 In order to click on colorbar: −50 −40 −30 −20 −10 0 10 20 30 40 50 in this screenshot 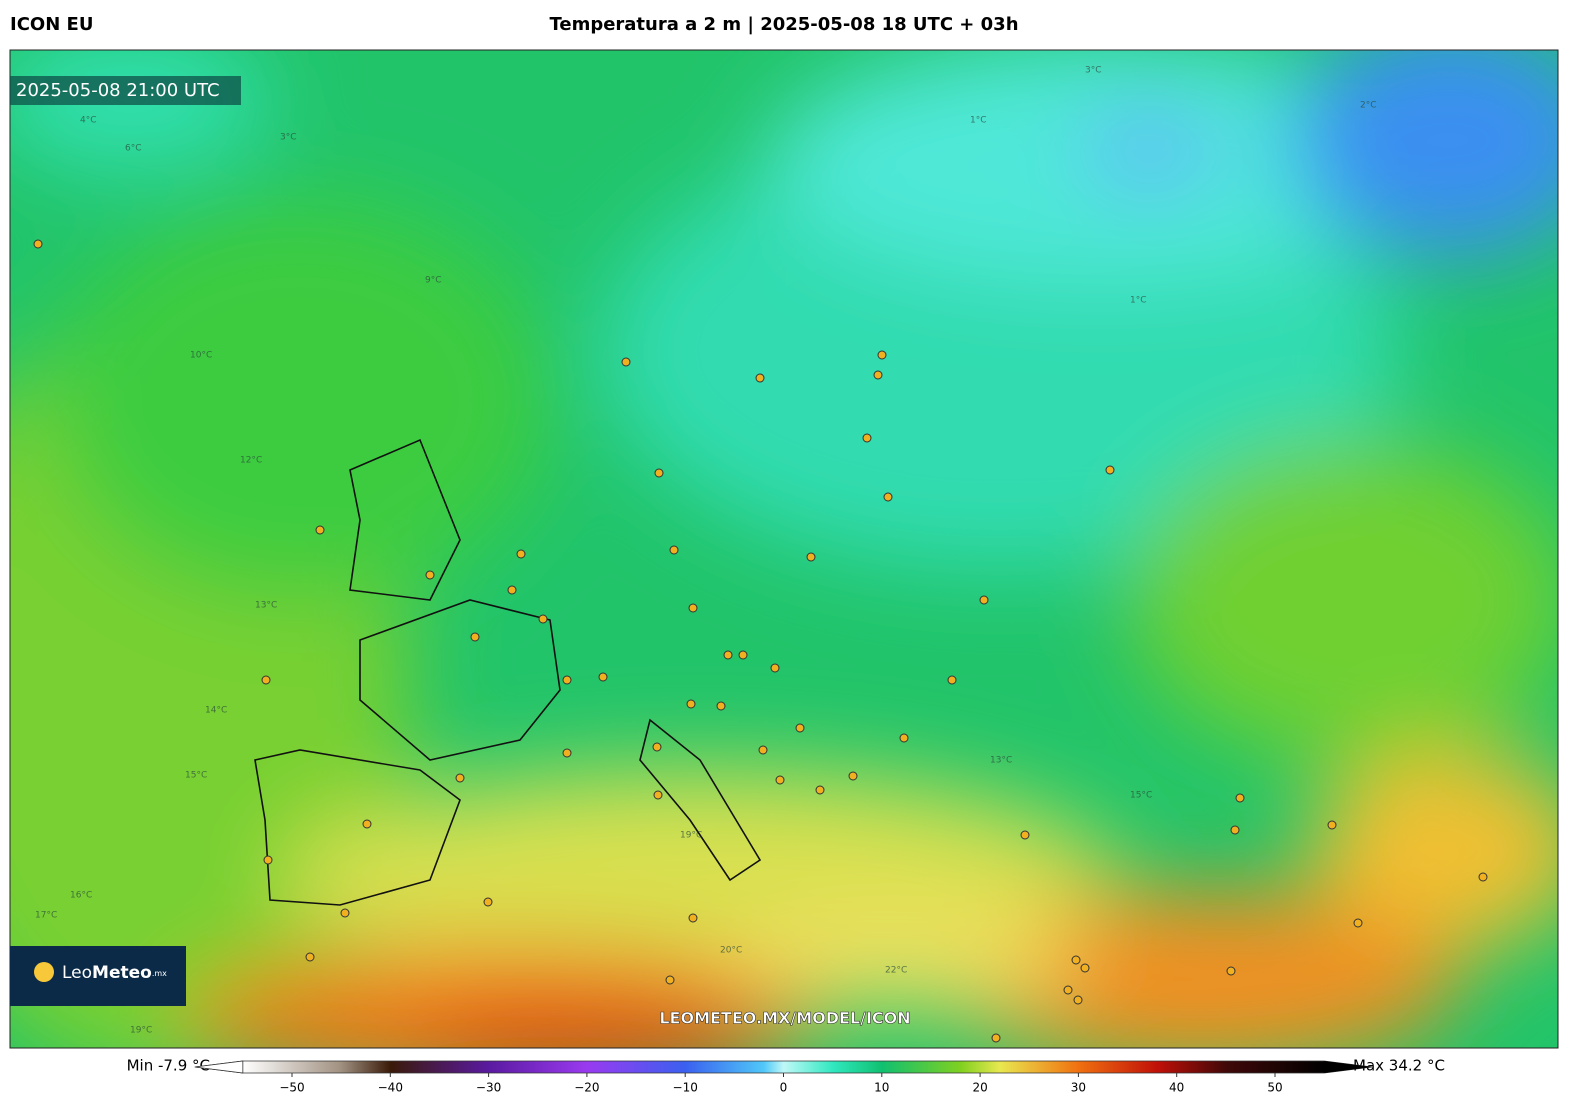, I will do `click(783, 1077)`.